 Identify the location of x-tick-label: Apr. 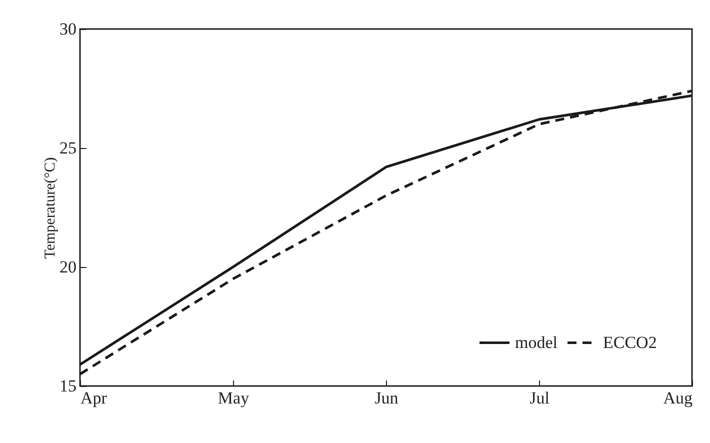
(94, 398).